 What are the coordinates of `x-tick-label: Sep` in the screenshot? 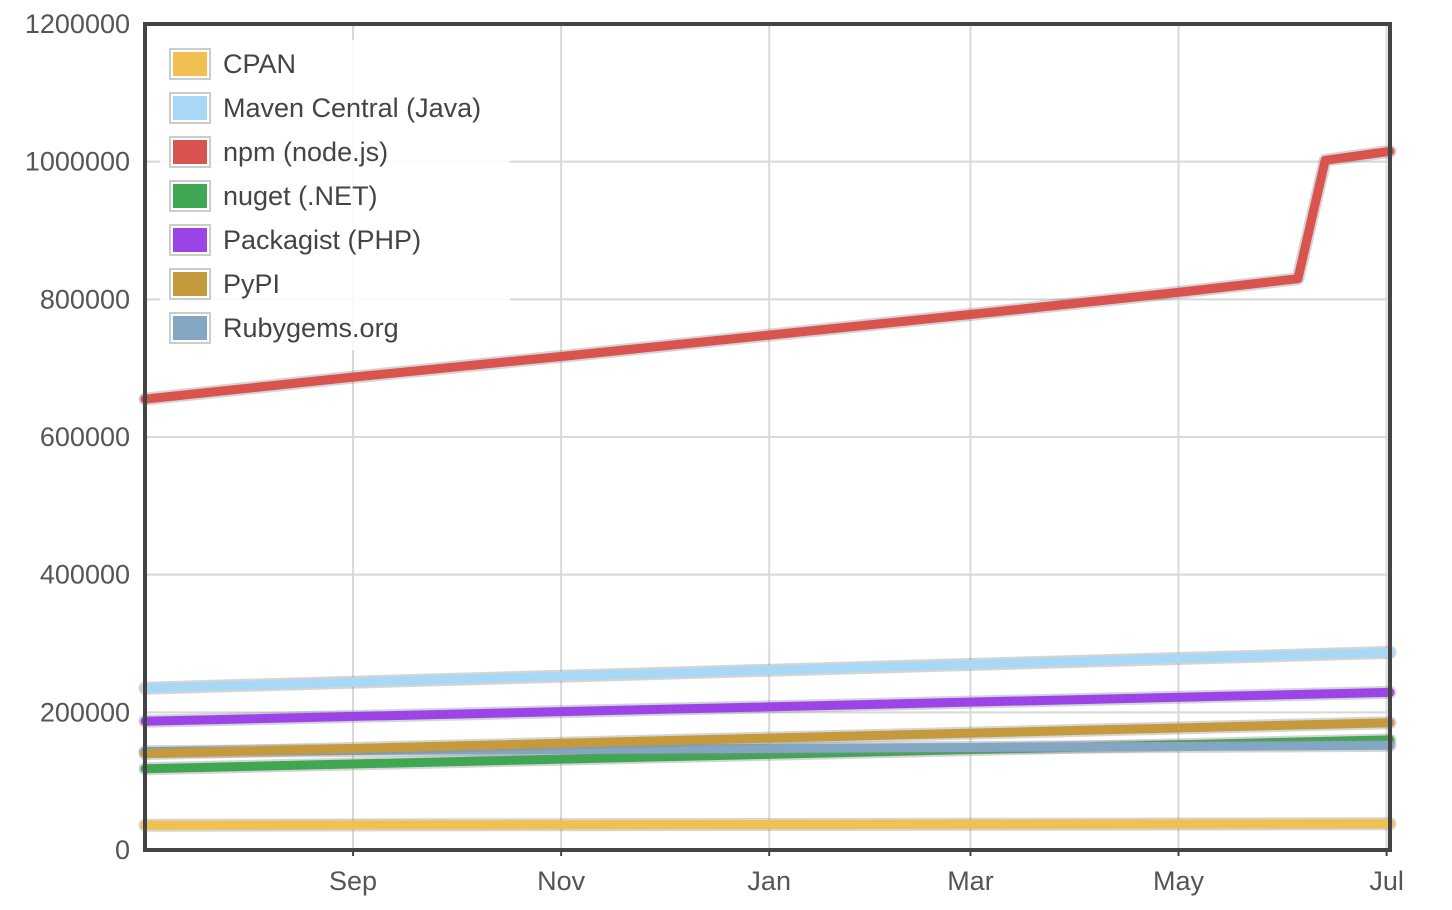 It's located at (353, 881).